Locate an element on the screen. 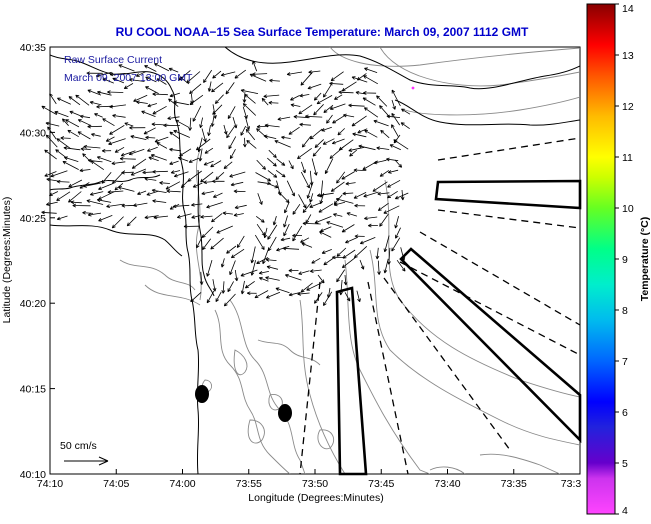 The height and width of the screenshot is (524, 651). y-tick-label: 40:10 is located at coordinates (33, 475).